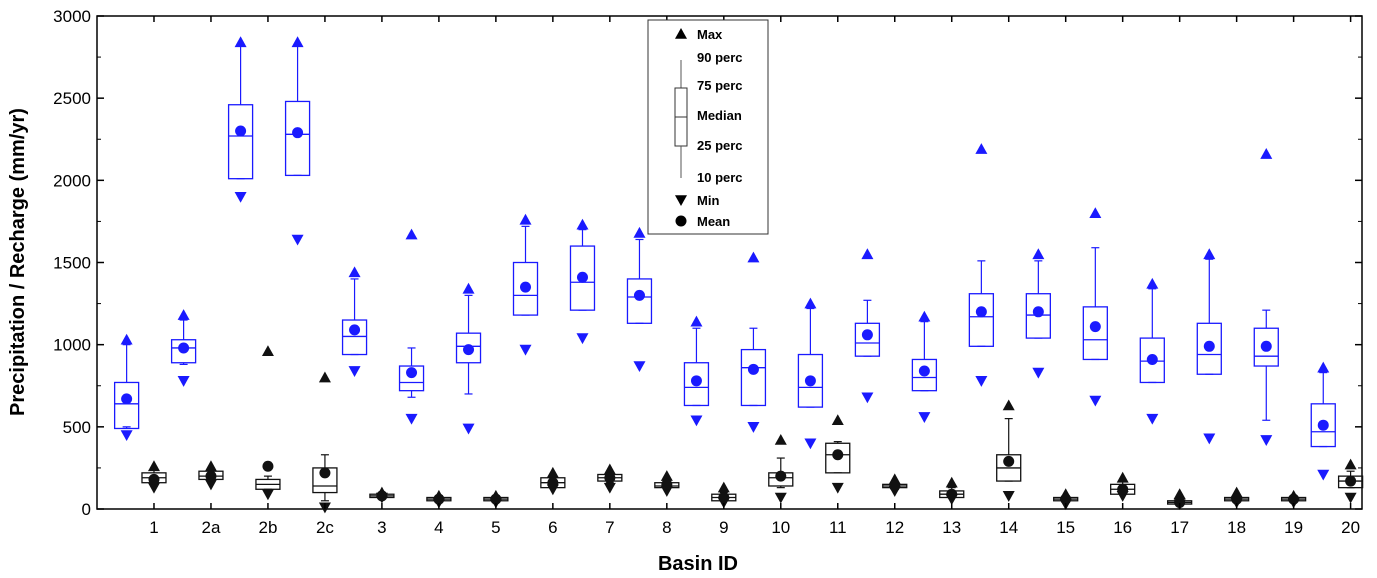 The width and height of the screenshot is (1377, 578). I want to click on x-tick-label: 2a, so click(211, 527).